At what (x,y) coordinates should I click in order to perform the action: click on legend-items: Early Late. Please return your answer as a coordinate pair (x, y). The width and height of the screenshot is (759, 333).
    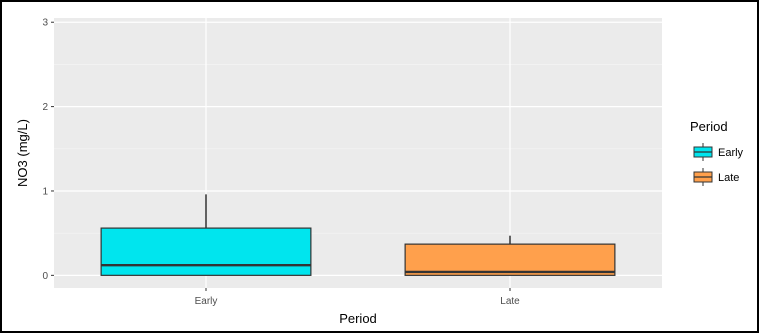
    Looking at the image, I should click on (718, 164).